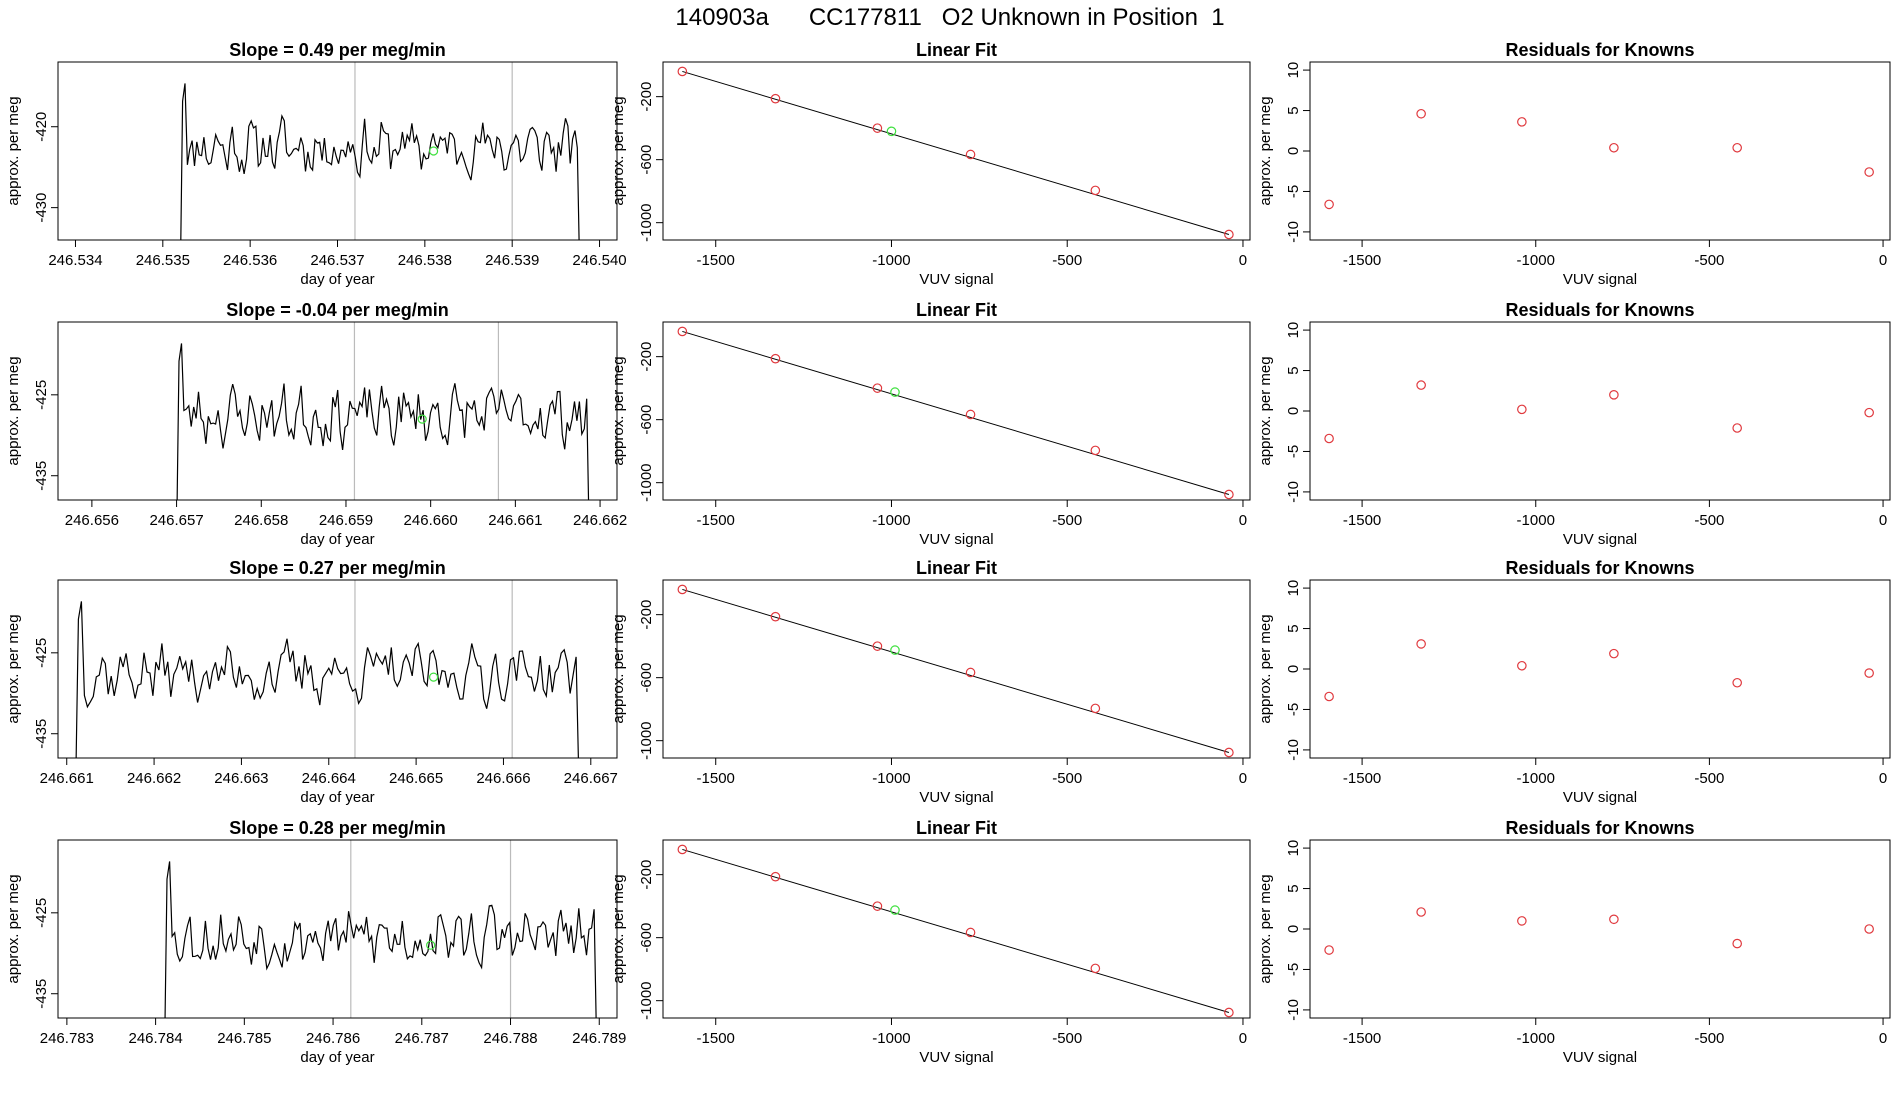 Image resolution: width=1900 pixels, height=1100 pixels. Describe the element at coordinates (337, 568) in the screenshot. I see `panel-title: Slope = 0.27 per meg/min` at that location.